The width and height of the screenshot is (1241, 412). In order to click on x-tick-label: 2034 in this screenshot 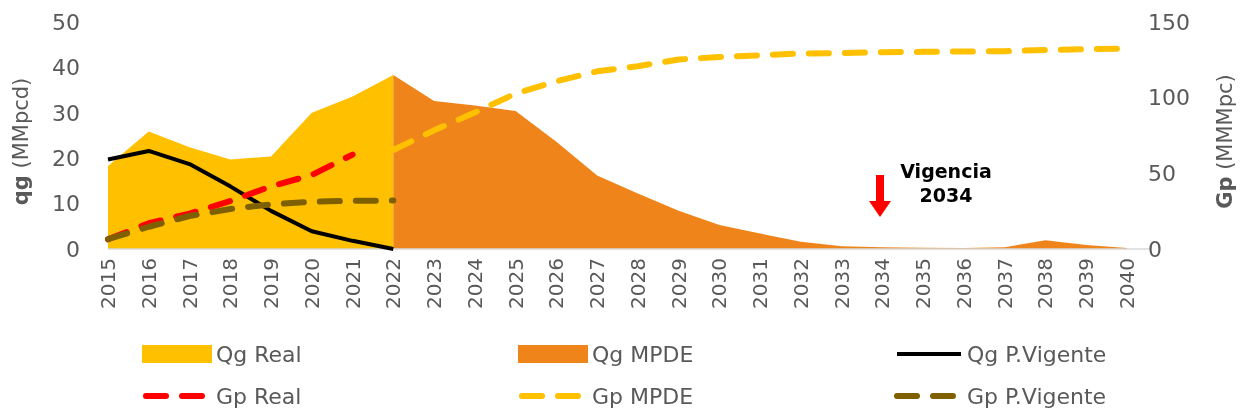, I will do `click(882, 283)`.